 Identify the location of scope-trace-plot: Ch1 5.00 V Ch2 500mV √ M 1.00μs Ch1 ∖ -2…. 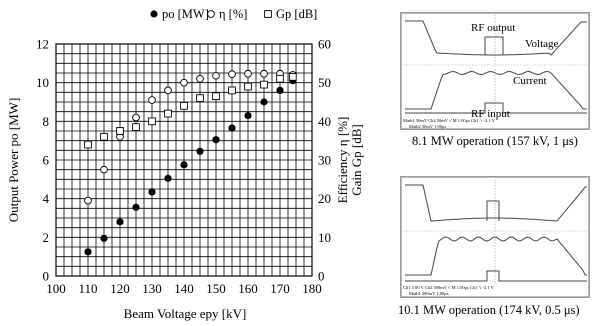
(495, 237).